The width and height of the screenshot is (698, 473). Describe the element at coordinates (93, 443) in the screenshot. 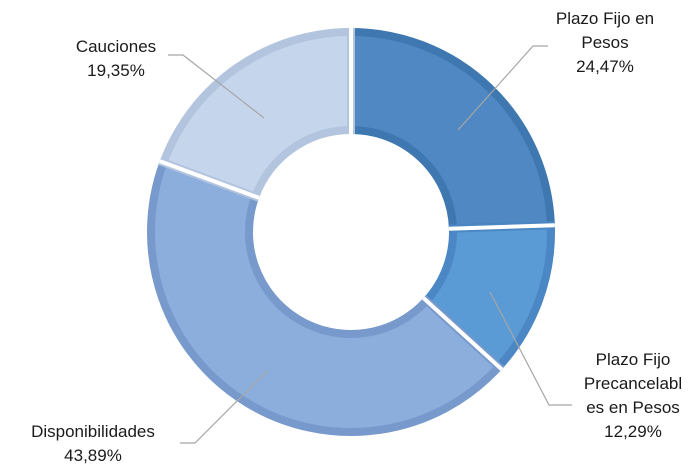

I see `slice-label-disponibilidades: Disponibilidades 43,89%` at that location.